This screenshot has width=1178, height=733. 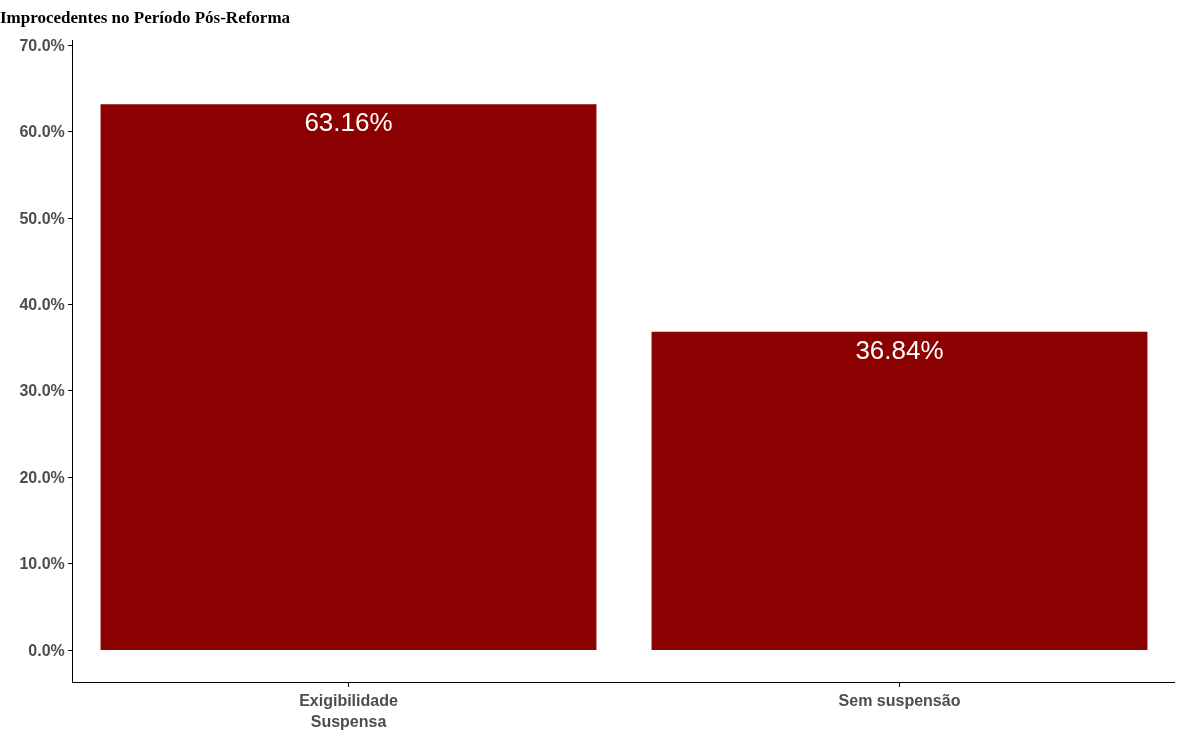 What do you see at coordinates (42, 218) in the screenshot?
I see `y-tick-label: 50.0%` at bounding box center [42, 218].